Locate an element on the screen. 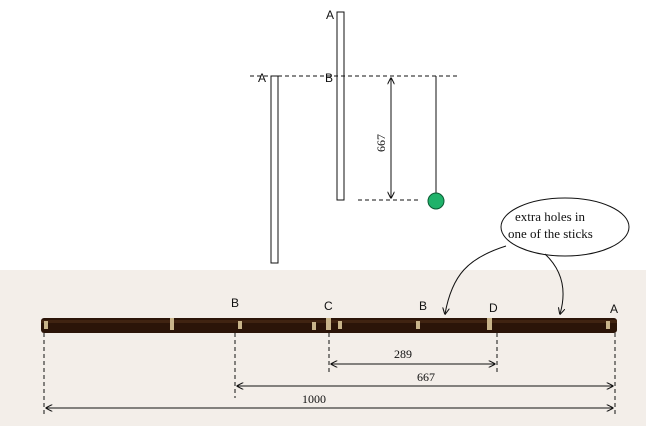 This screenshot has height=426, width=646. tall-stick is located at coordinates (340, 106).